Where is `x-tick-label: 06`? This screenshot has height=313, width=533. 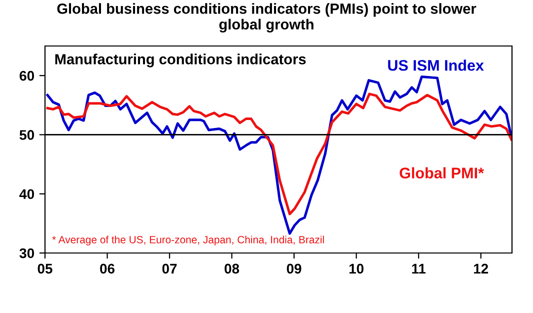 x-tick-label: 06 is located at coordinates (107, 269).